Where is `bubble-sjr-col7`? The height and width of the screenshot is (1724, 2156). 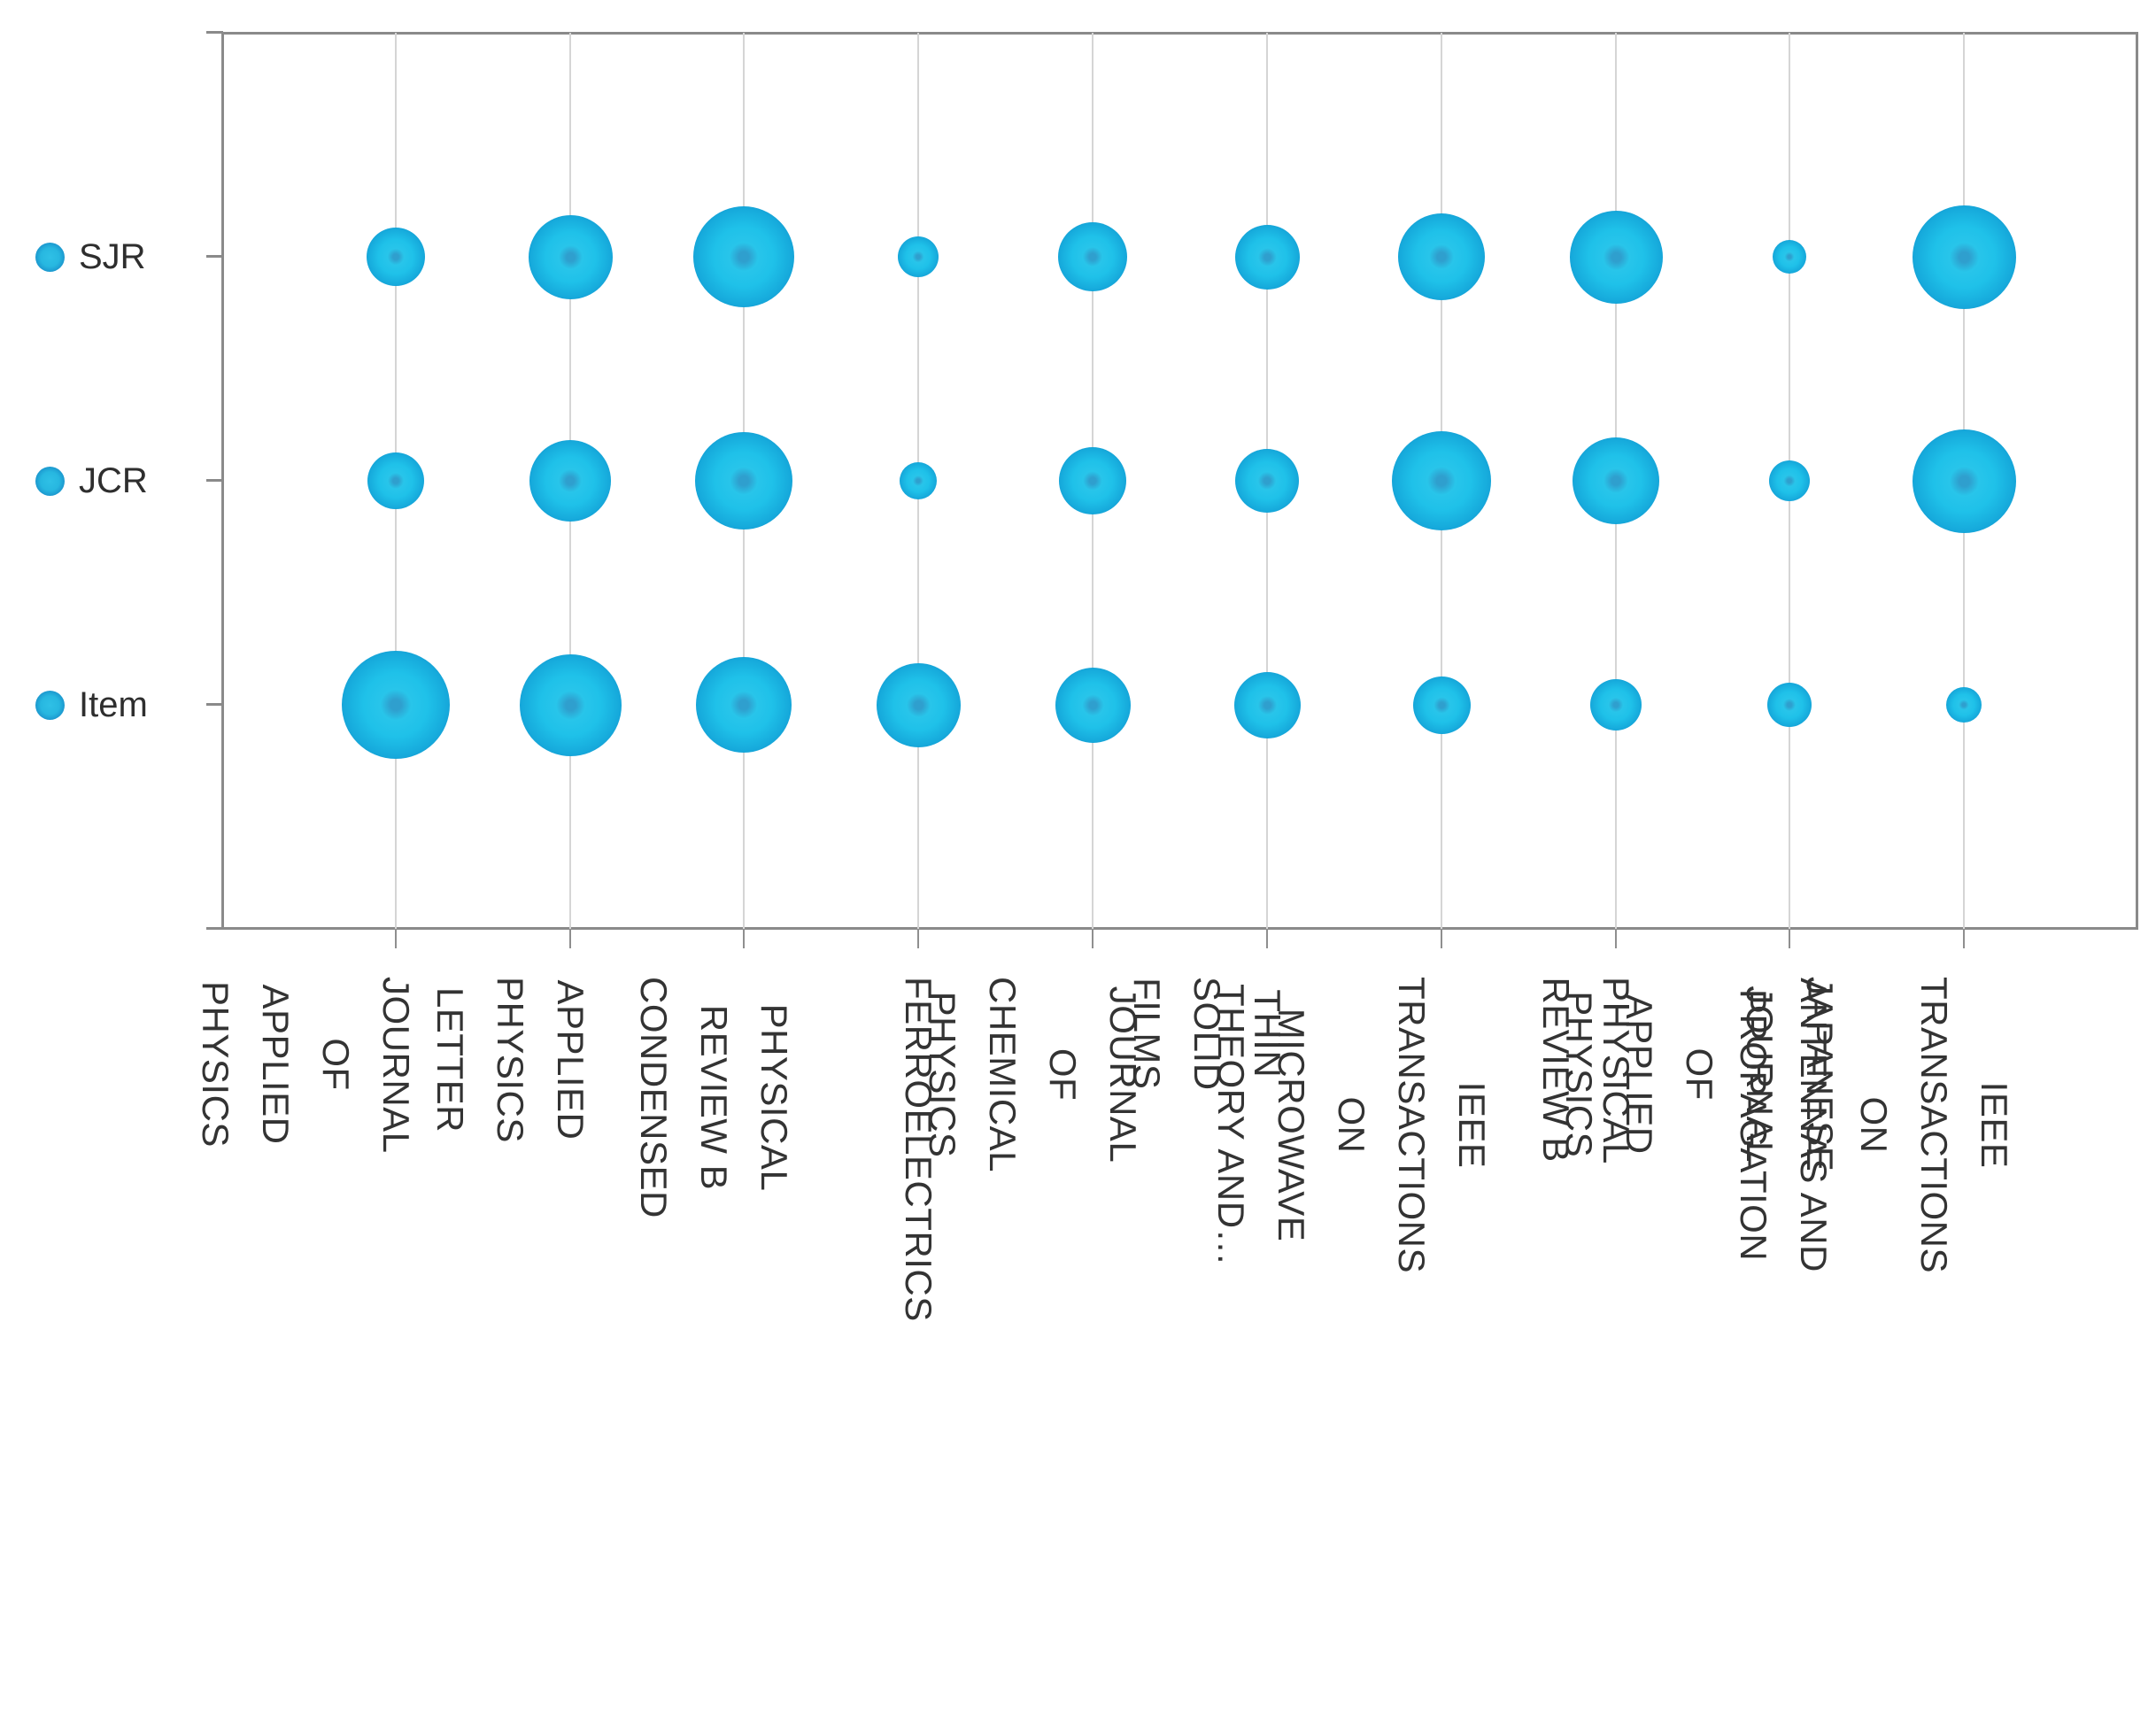 bubble-sjr-col7 is located at coordinates (1441, 256).